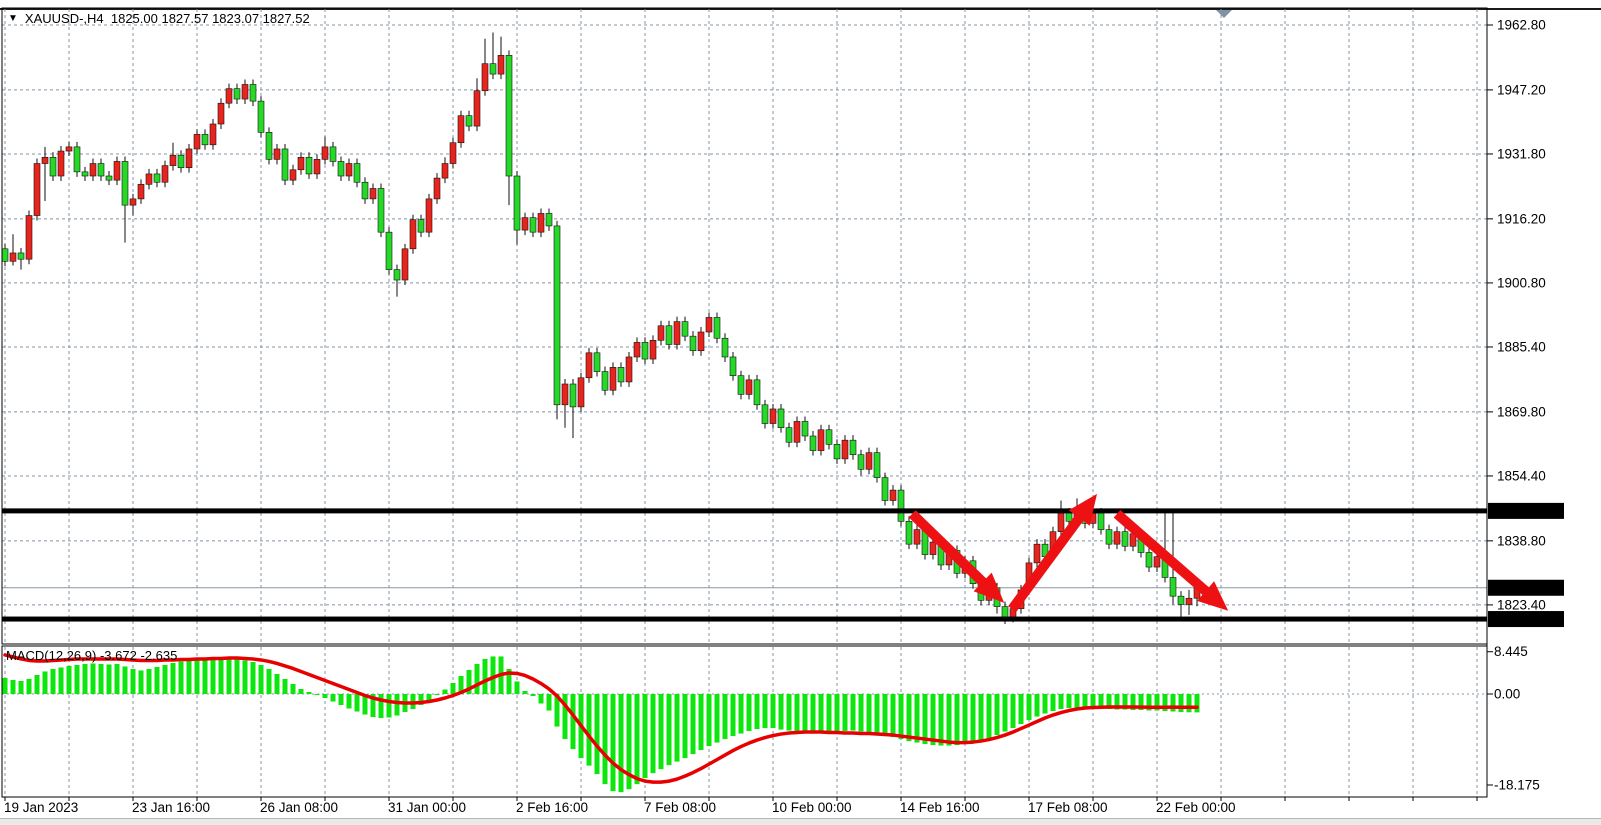 Image resolution: width=1601 pixels, height=825 pixels. I want to click on macd-indicator-name: MACD(12,26,9), so click(51, 655).